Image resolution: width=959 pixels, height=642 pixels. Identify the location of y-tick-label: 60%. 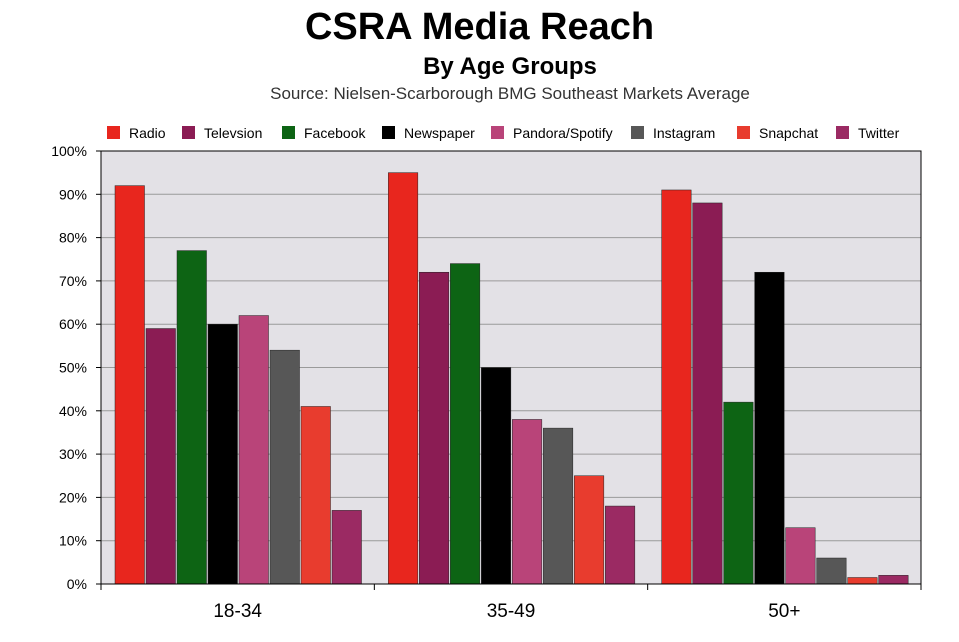
(73, 324).